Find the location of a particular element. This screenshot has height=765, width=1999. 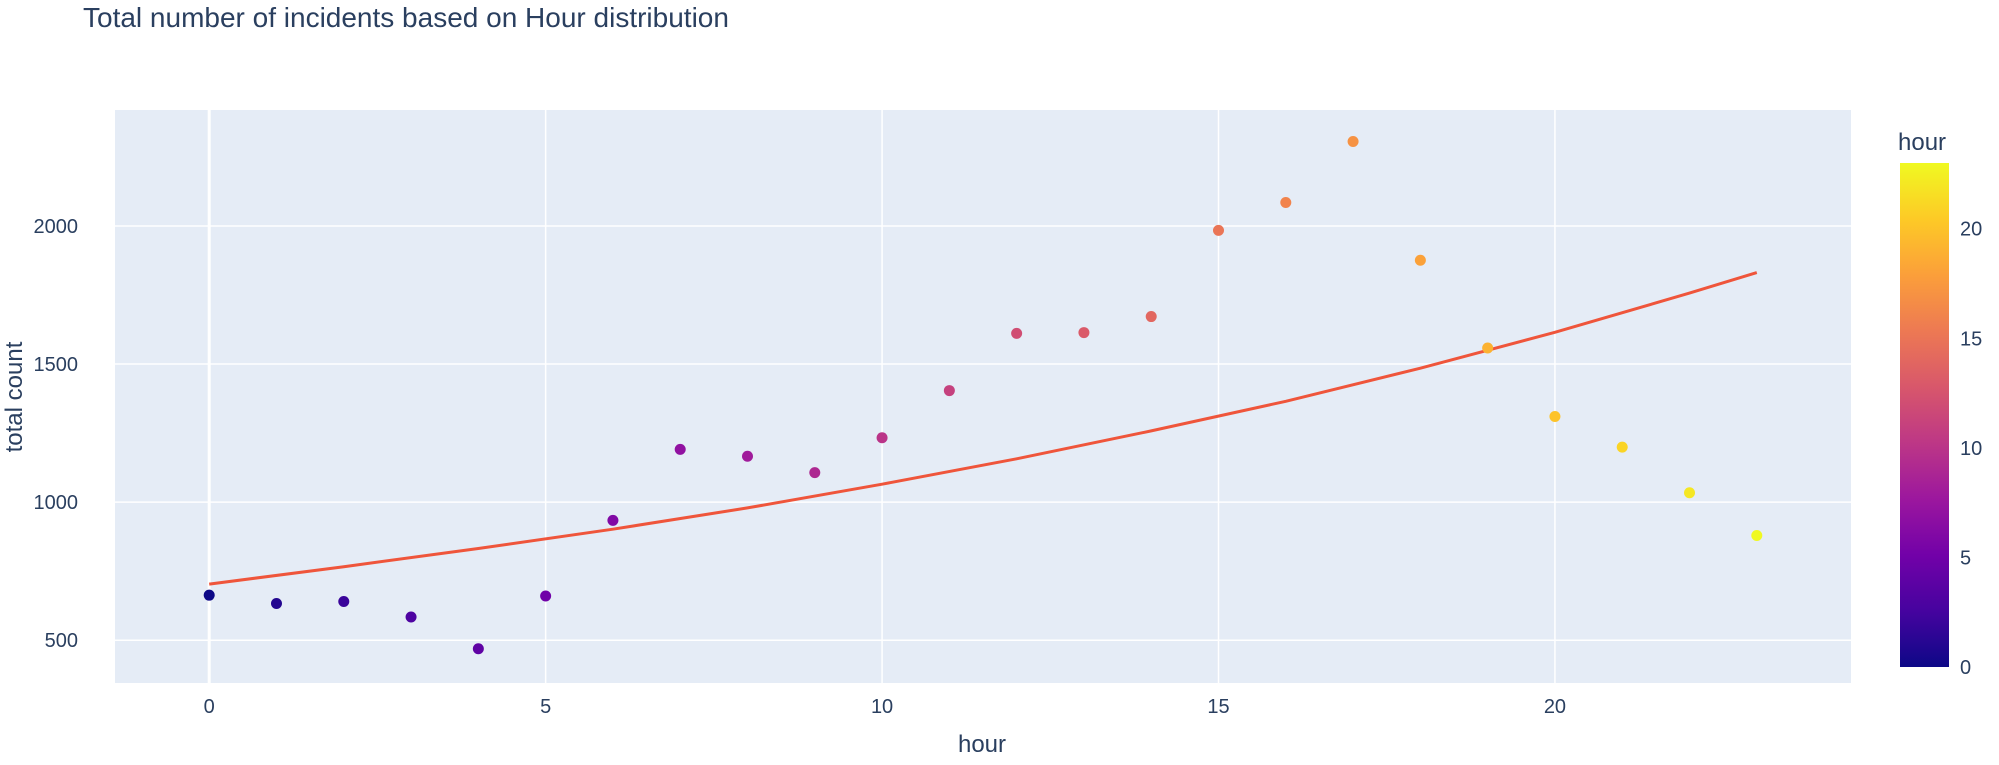

y-axis-ticks: 500 1000 1500 2000 is located at coordinates (56, 434).